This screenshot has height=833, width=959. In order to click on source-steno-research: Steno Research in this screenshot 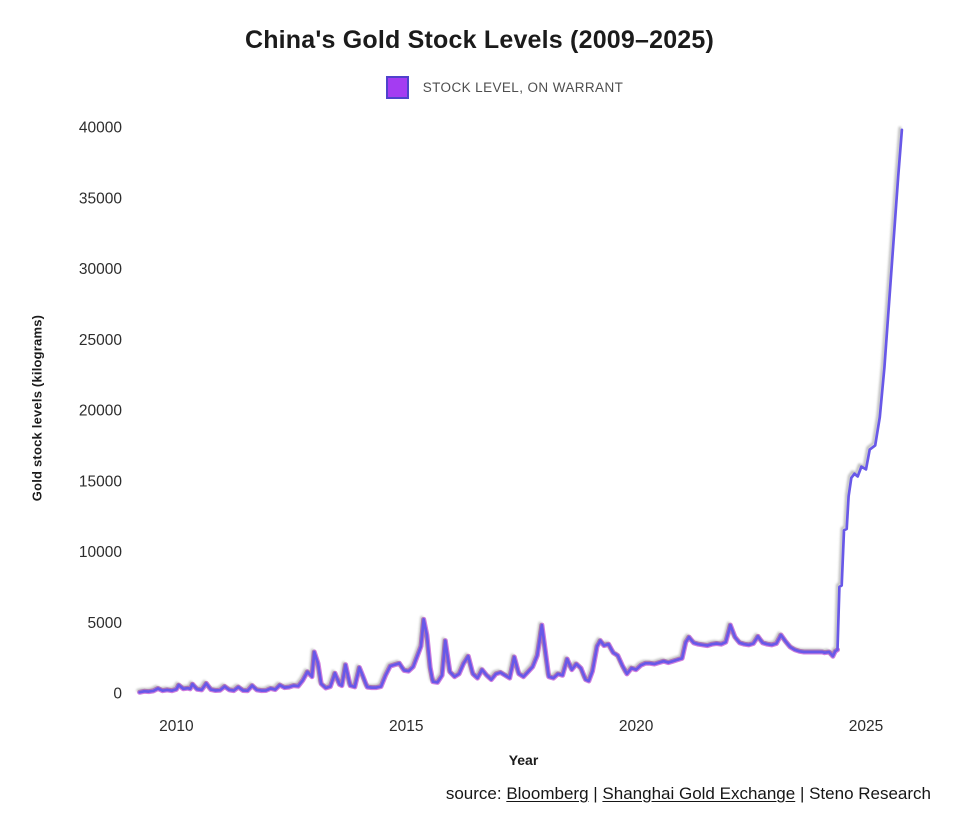, I will do `click(870, 793)`.